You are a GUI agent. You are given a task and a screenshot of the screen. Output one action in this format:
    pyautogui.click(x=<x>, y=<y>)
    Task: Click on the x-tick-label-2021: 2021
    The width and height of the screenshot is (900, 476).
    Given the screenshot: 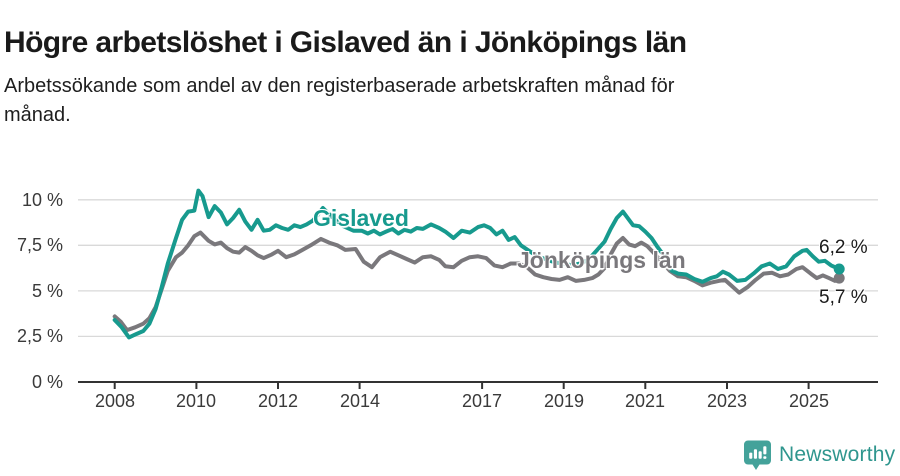 What is the action you would take?
    pyautogui.click(x=645, y=401)
    